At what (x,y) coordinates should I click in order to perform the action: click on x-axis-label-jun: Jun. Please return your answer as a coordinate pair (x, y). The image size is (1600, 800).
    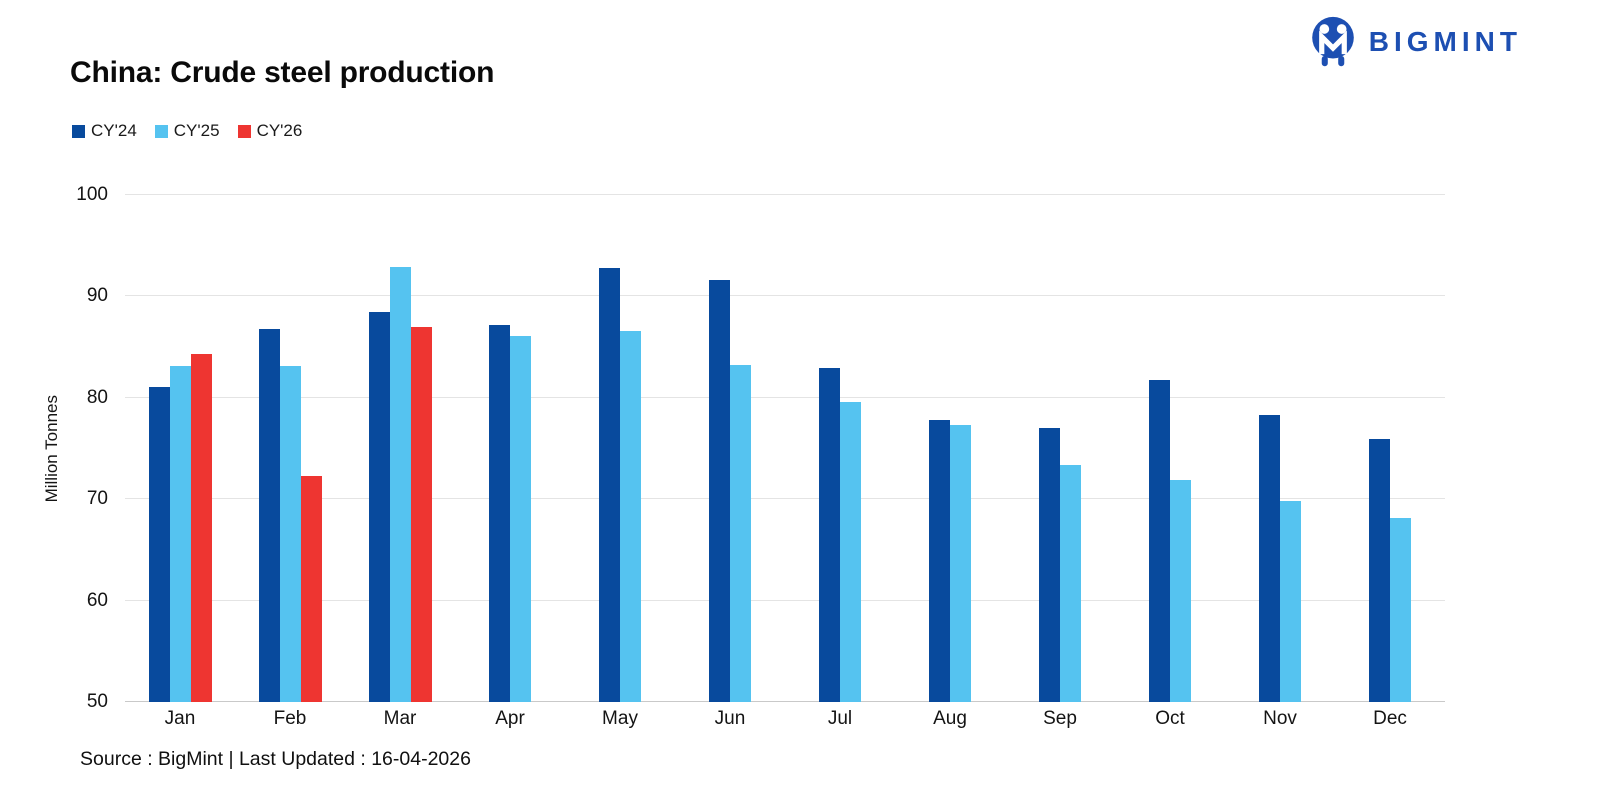
    Looking at the image, I should click on (730, 718).